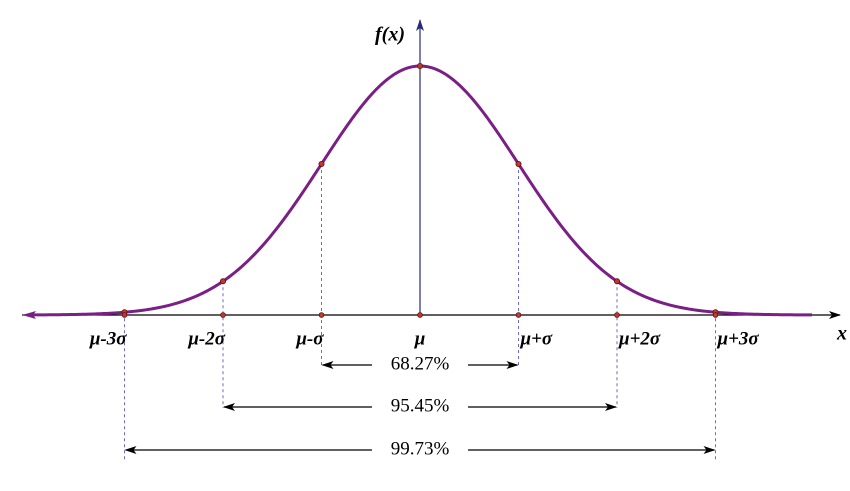  What do you see at coordinates (206, 338) in the screenshot?
I see `tick-label: μ-2σ` at bounding box center [206, 338].